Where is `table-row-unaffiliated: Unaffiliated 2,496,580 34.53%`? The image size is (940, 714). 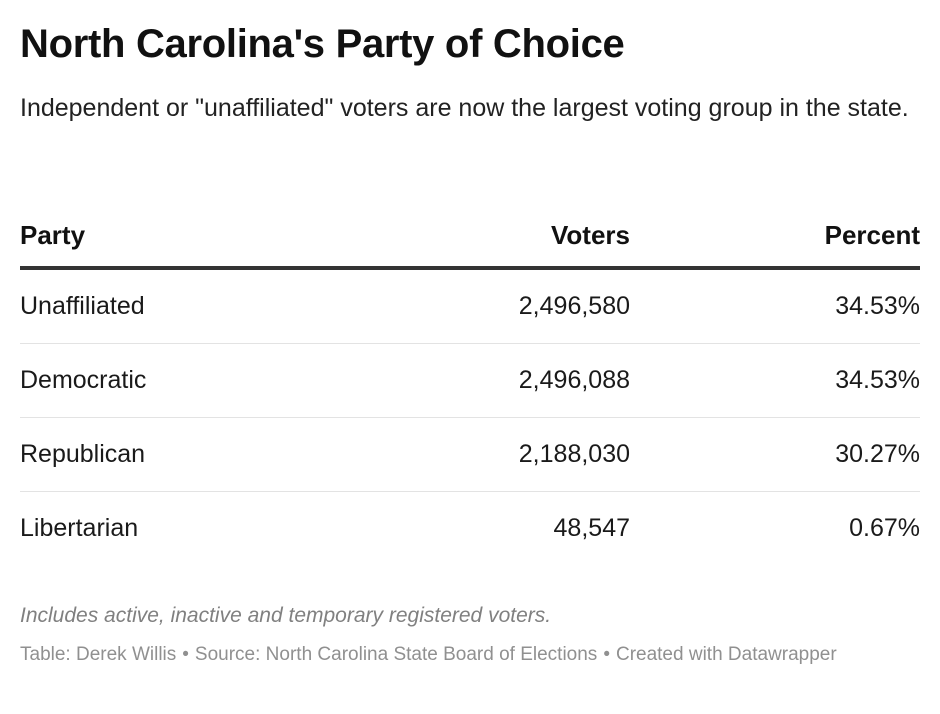 table-row-unaffiliated: Unaffiliated 2,496,580 34.53% is located at coordinates (470, 307).